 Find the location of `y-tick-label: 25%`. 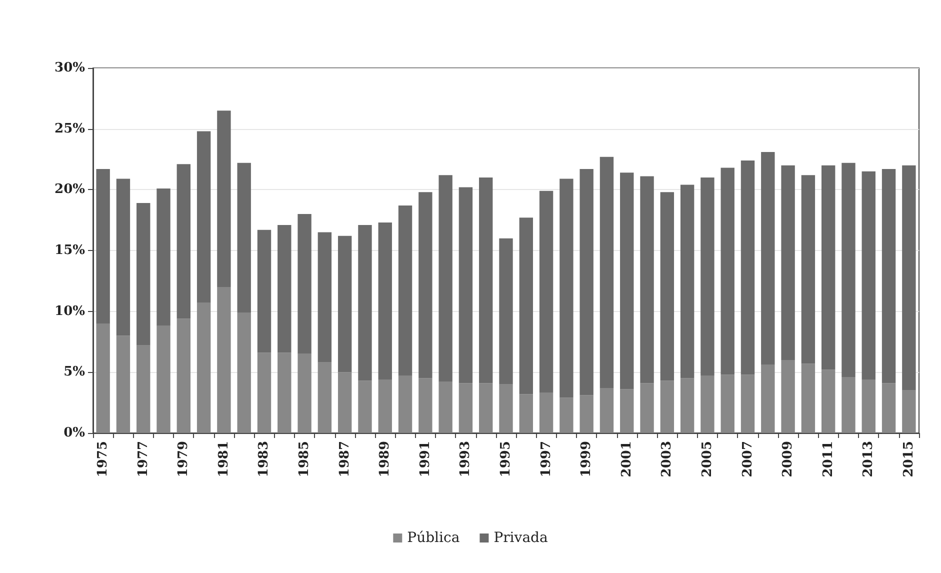

y-tick-label: 25% is located at coordinates (70, 128).